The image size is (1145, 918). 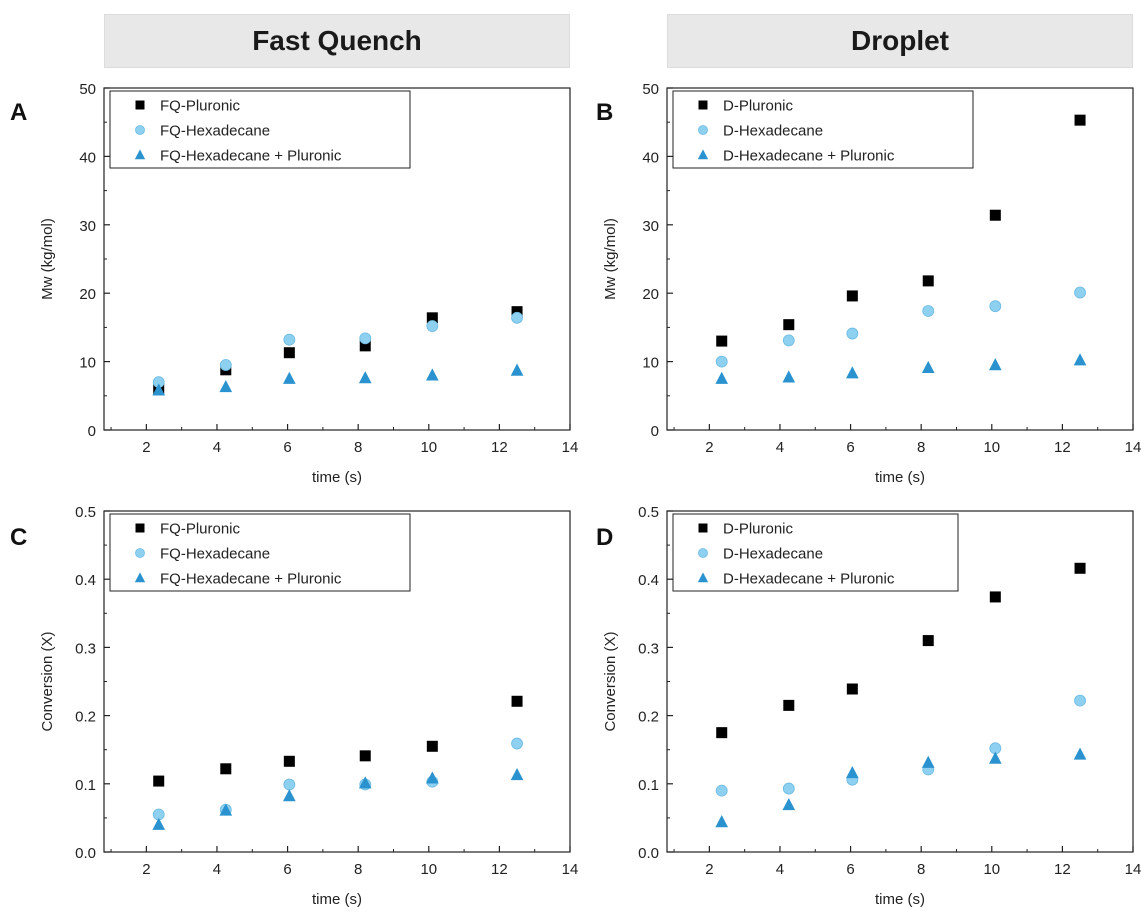 I want to click on column-header-droplet: Droplet, so click(x=900, y=41).